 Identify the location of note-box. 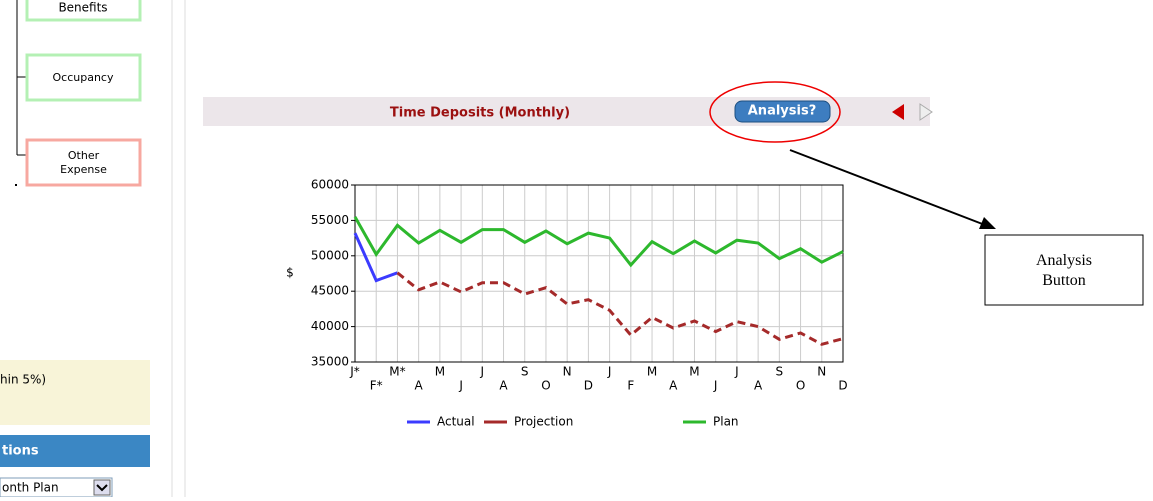
(75, 392).